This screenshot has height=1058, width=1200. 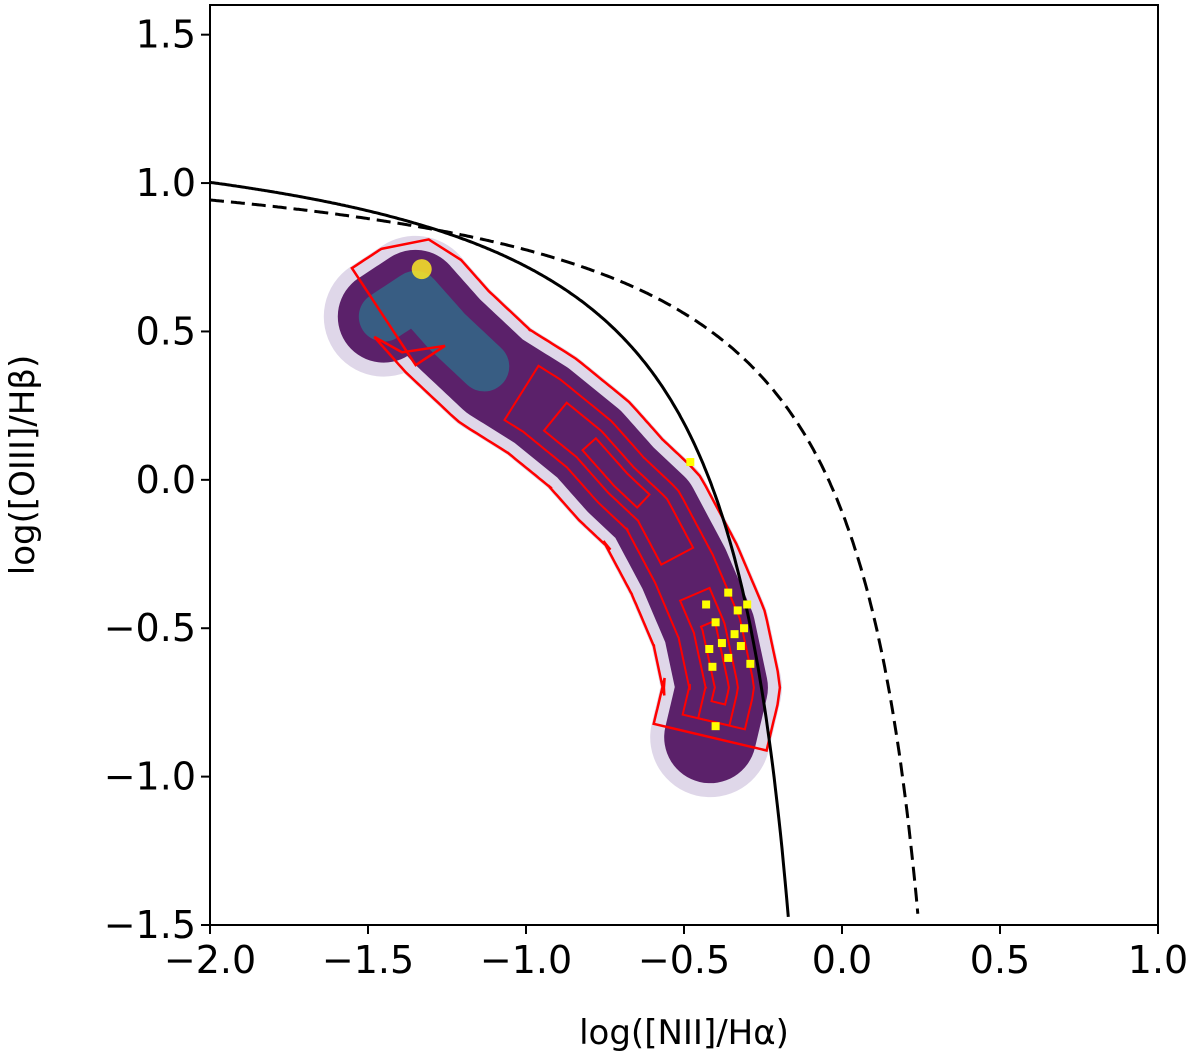 I want to click on y-tick-label: 0.5, so click(x=166, y=331).